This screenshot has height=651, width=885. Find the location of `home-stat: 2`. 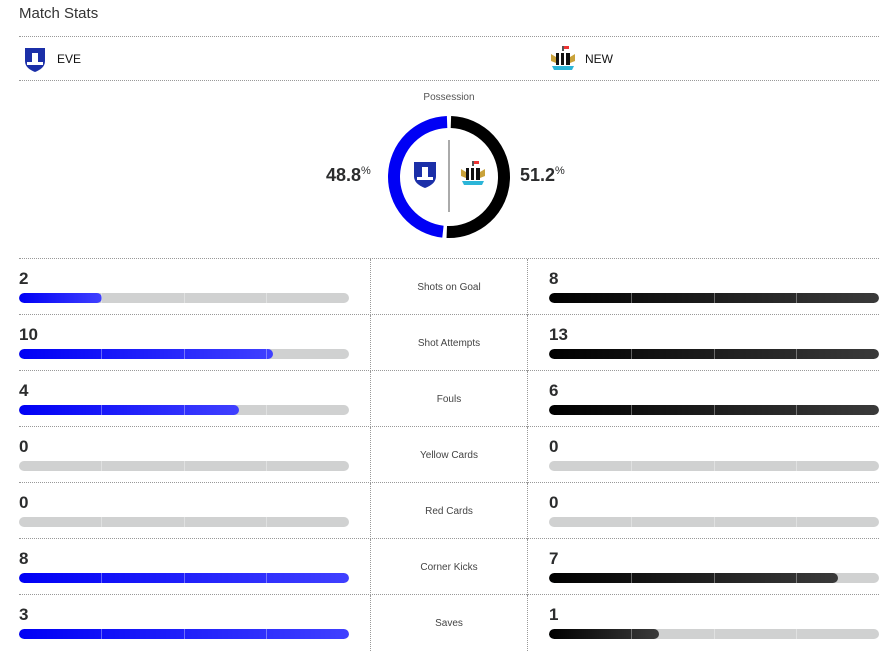

home-stat: 2 is located at coordinates (184, 287).